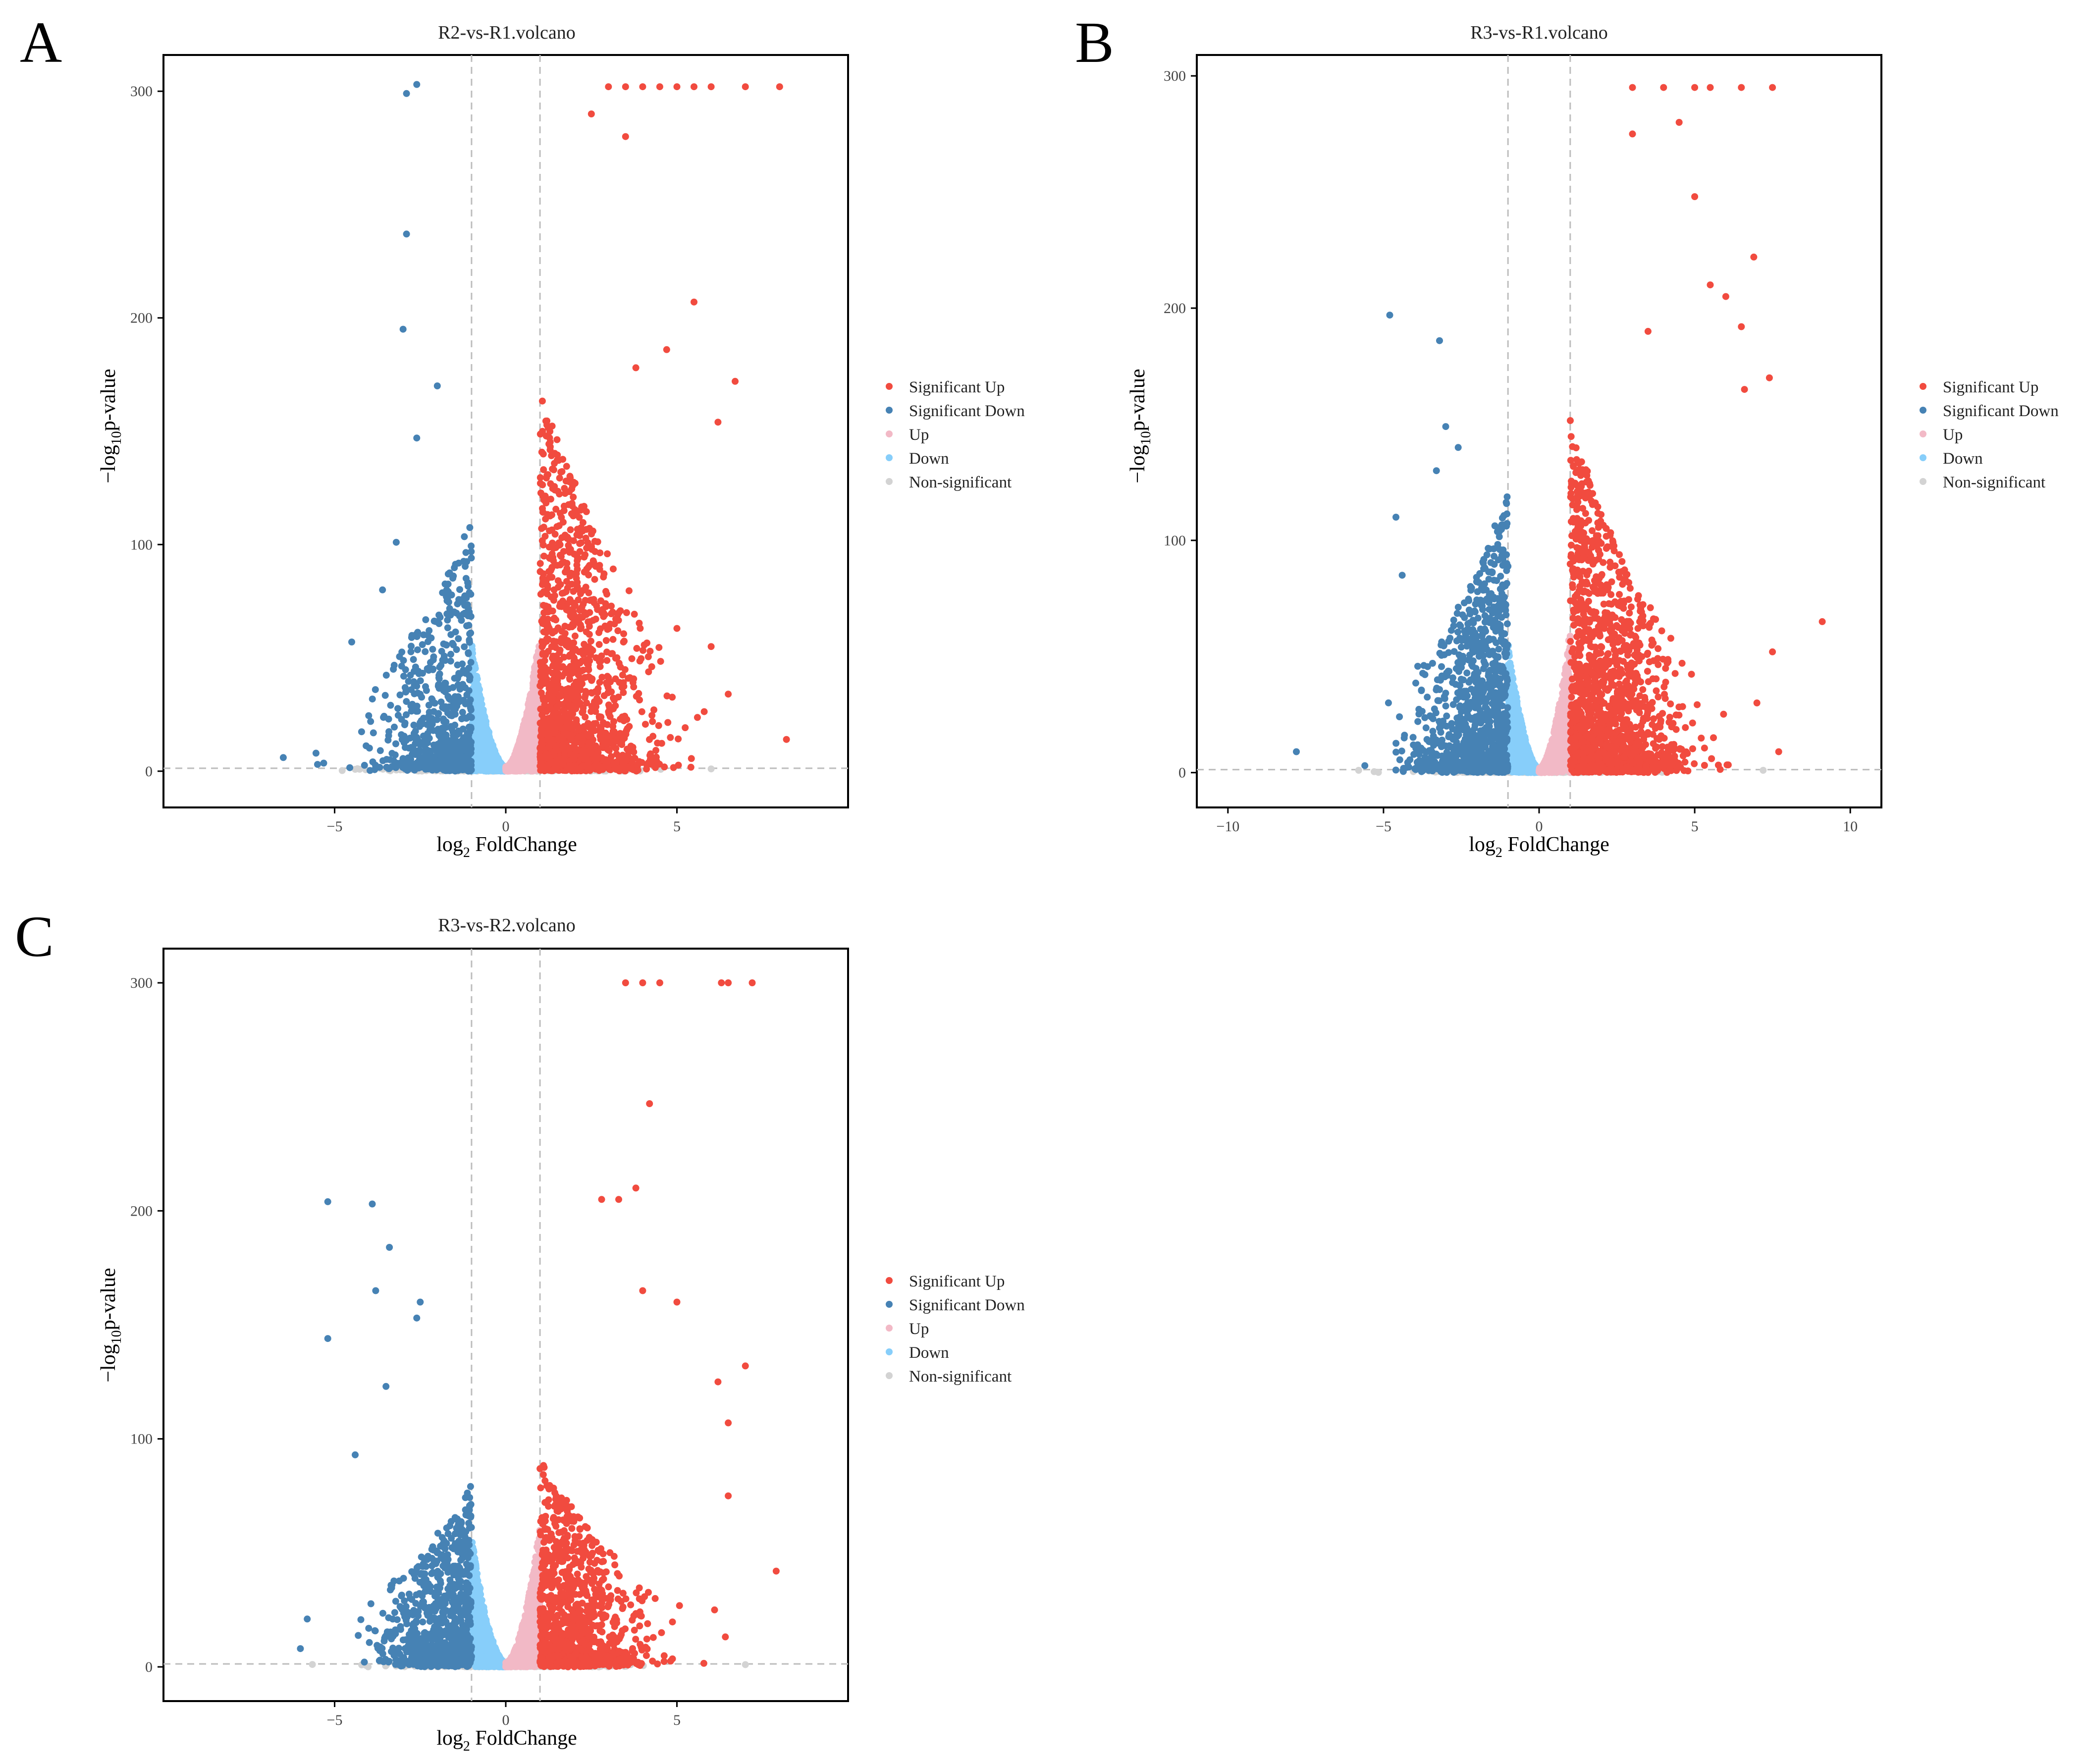 Image resolution: width=2084 pixels, height=1764 pixels. I want to click on panel-b-plot-frame, so click(1539, 431).